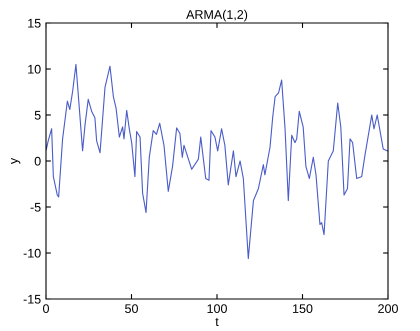 The width and height of the screenshot is (420, 331). Describe the element at coordinates (37, 115) in the screenshot. I see `y-tick-label: 5` at that location.